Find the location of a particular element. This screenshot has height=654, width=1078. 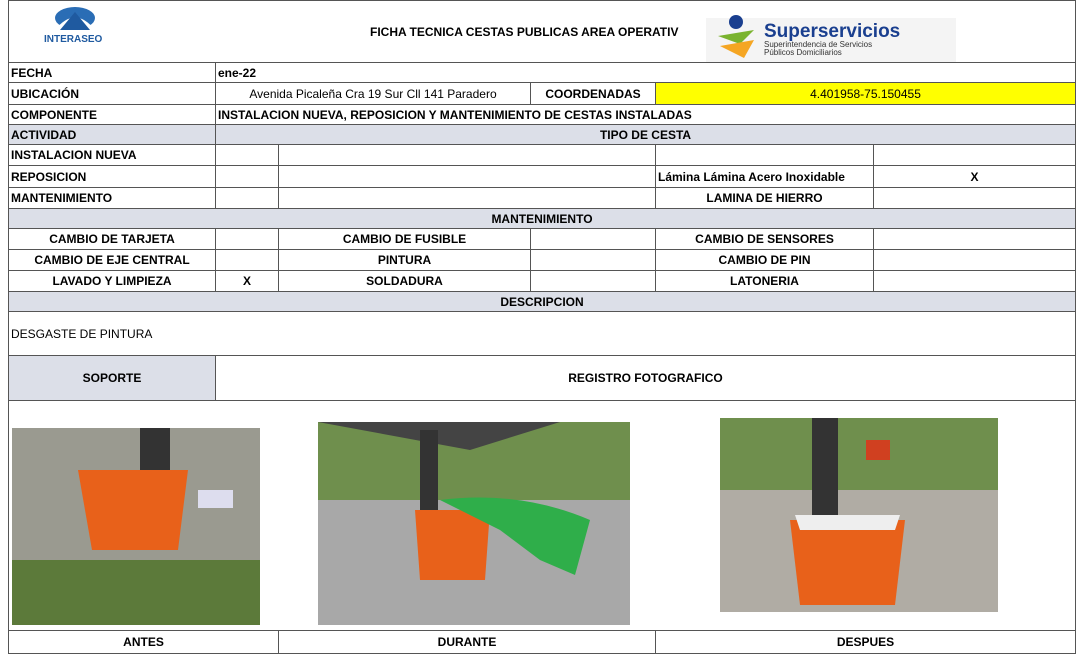

label: LAVADO Y LIMPIEZA is located at coordinates (112, 281).